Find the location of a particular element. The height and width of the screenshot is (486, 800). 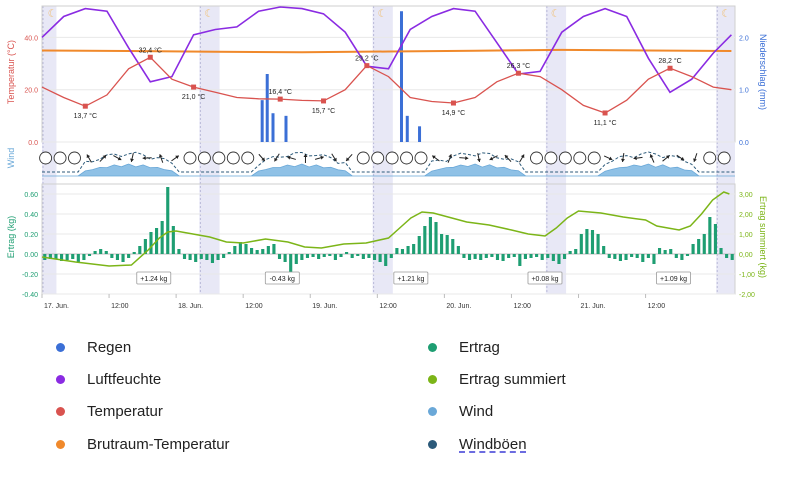

yield-left-tick-label: -0.40 is located at coordinates (30, 295).